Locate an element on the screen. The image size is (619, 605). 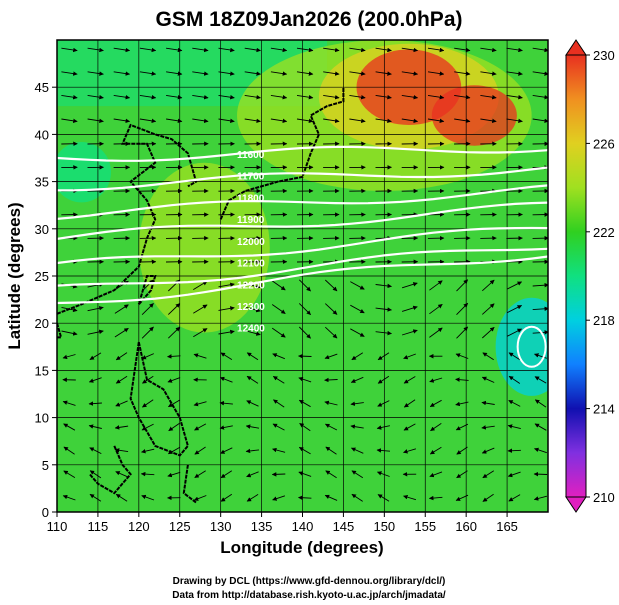
contour-label: 12200 is located at coordinates (251, 285).